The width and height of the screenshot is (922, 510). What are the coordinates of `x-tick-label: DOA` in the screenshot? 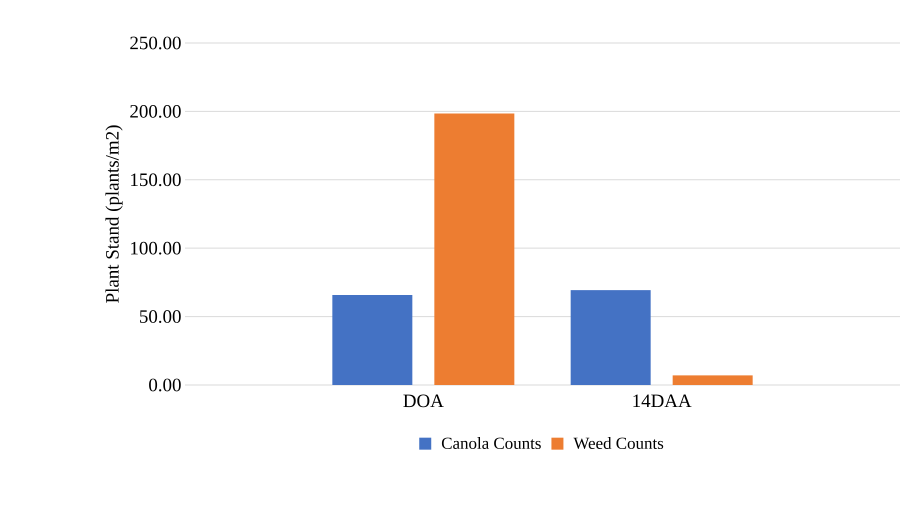 It's located at (423, 401).